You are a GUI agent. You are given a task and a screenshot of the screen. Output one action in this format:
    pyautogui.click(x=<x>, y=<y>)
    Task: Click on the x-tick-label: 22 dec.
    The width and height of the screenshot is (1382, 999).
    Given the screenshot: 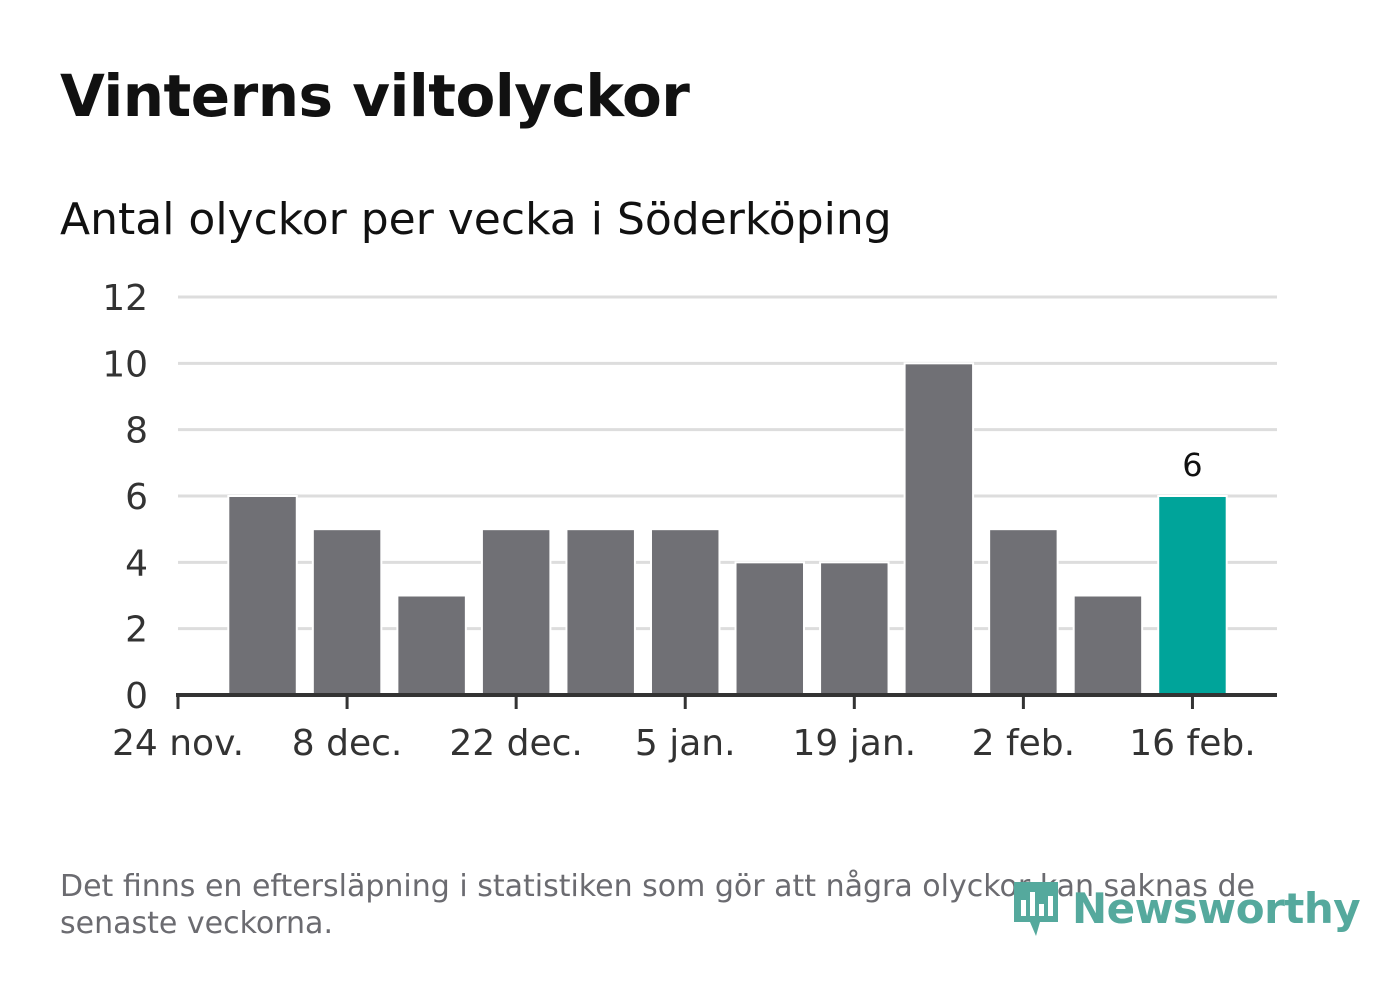 What is the action you would take?
    pyautogui.click(x=516, y=743)
    